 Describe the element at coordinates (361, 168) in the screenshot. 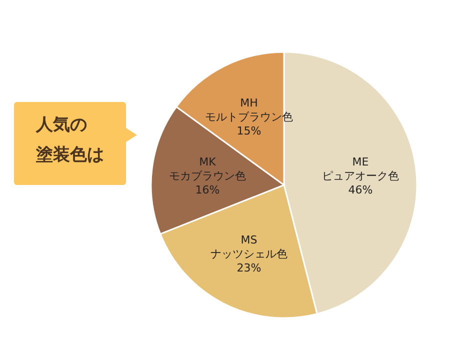

I see `slice-label: ME ピュアオーク色` at that location.